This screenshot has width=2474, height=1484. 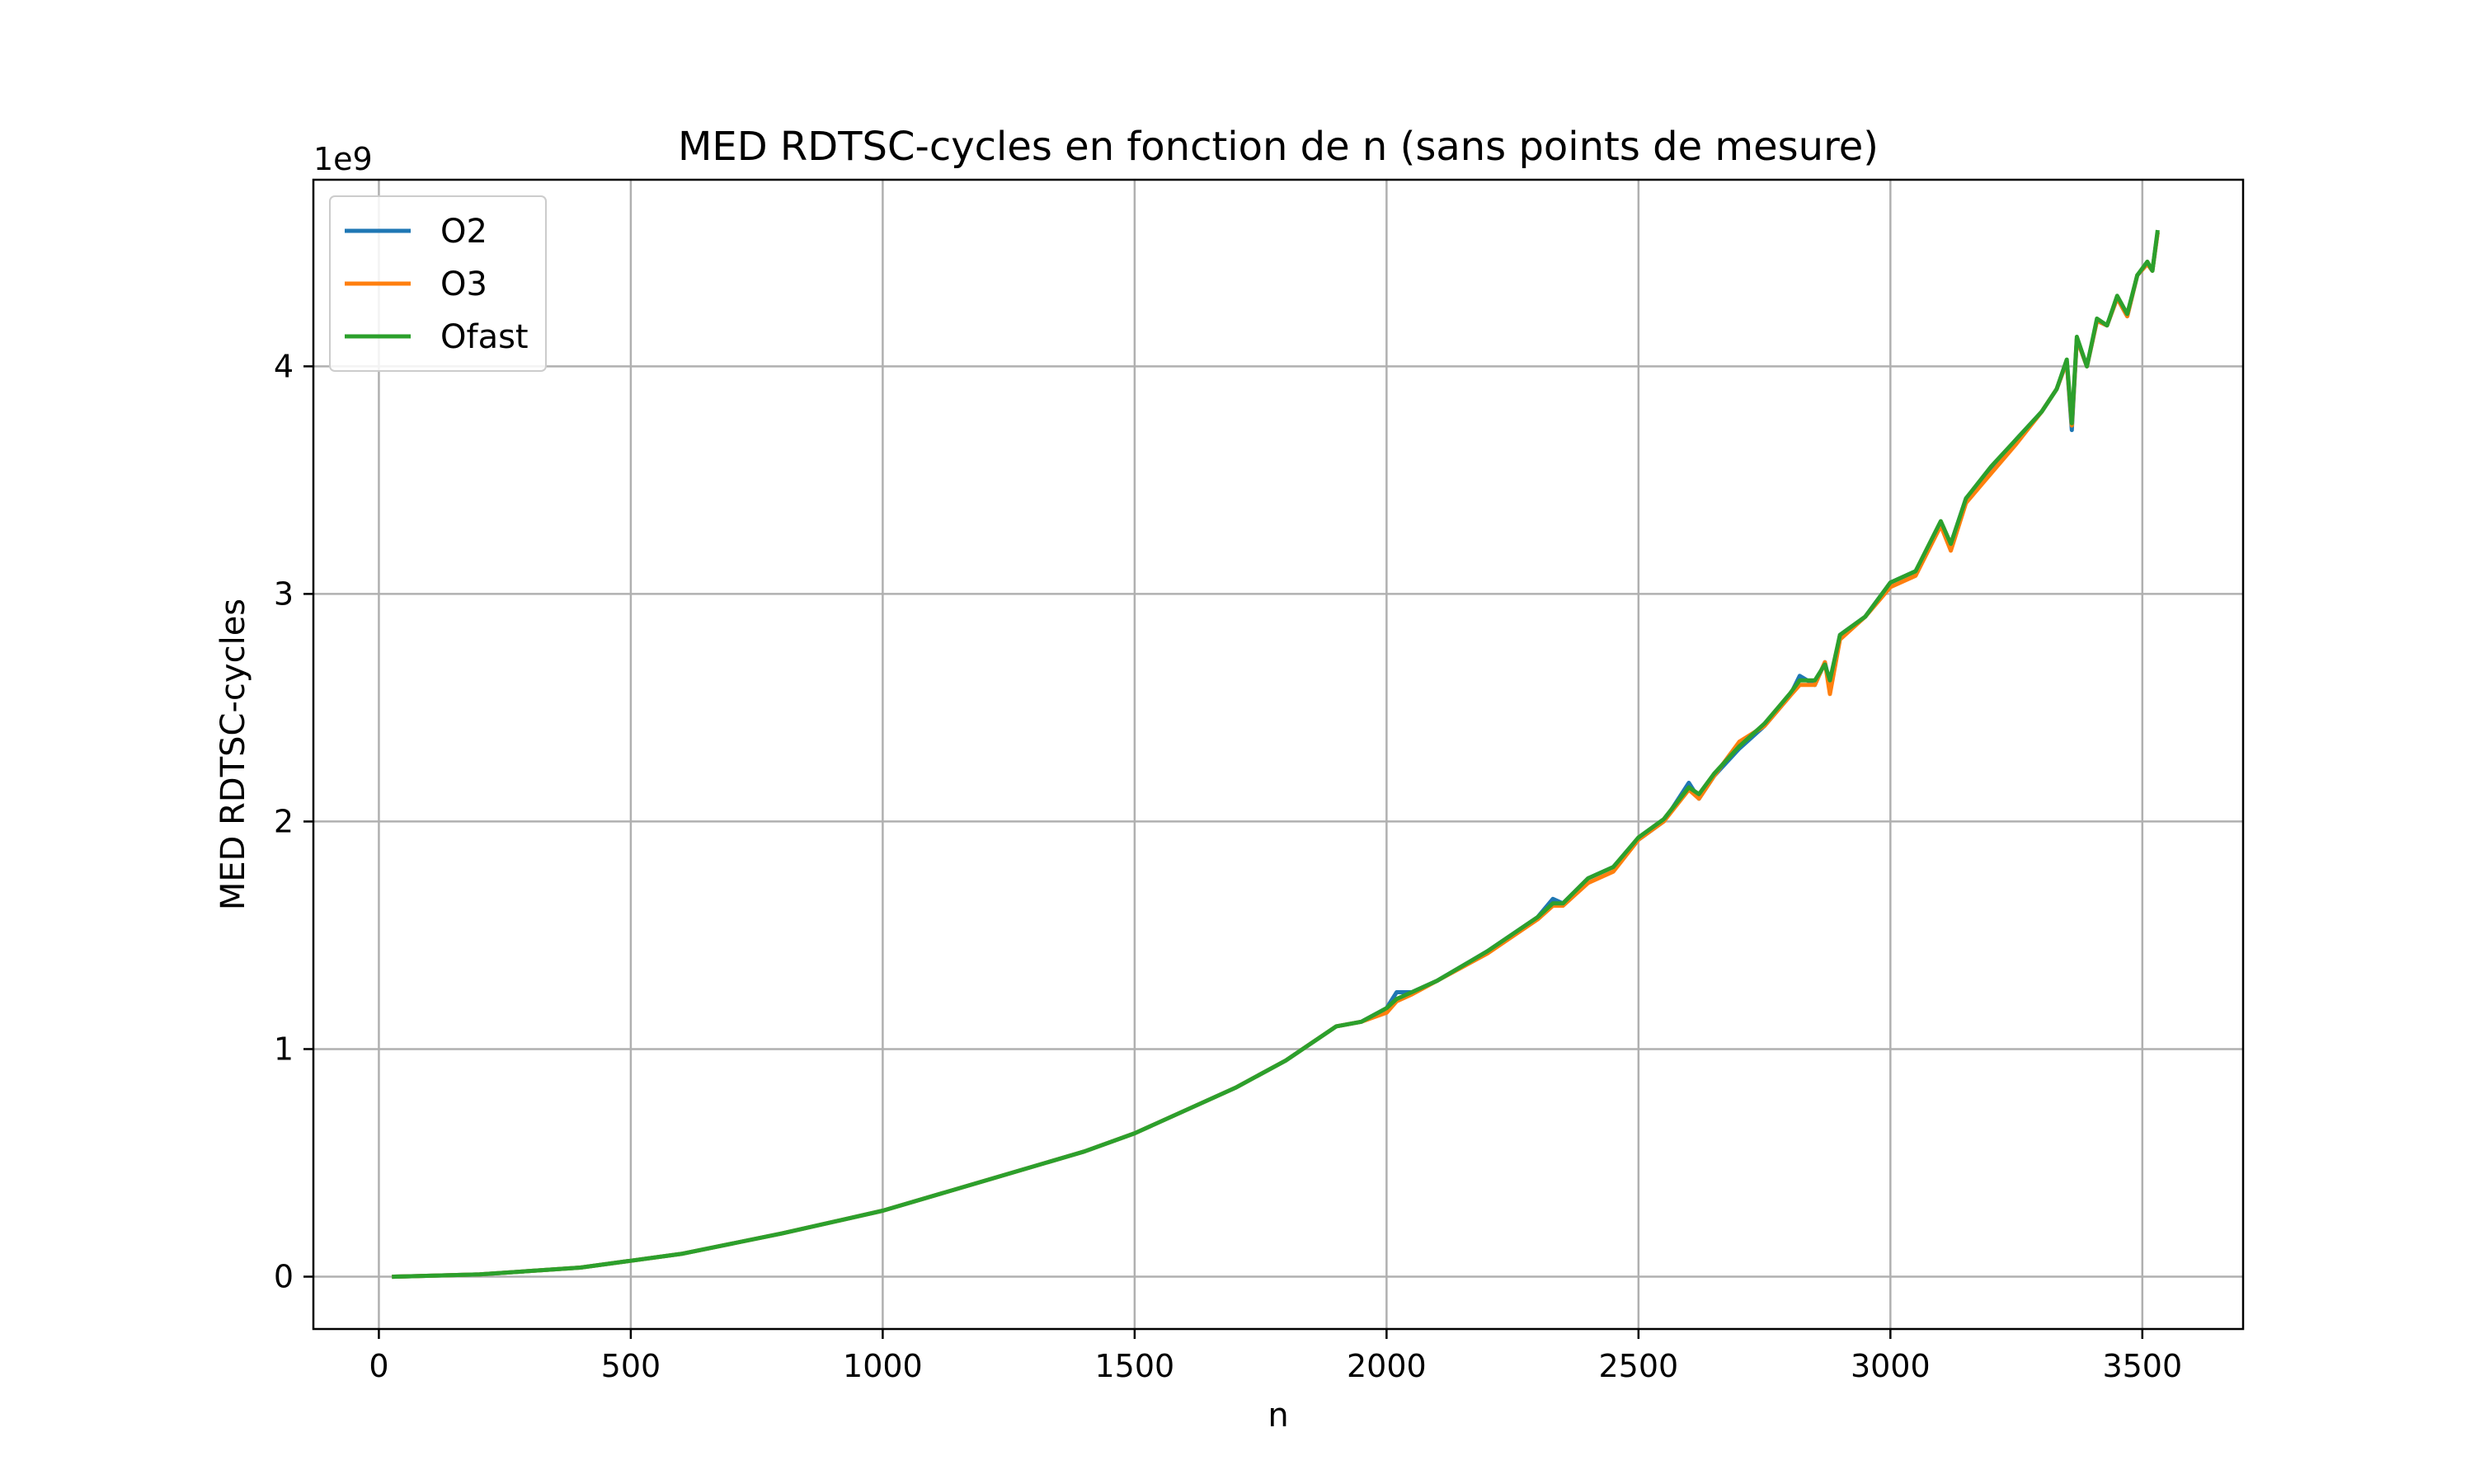 What do you see at coordinates (233, 754) in the screenshot?
I see `y-axis-label: MED RDTSC-cycles` at bounding box center [233, 754].